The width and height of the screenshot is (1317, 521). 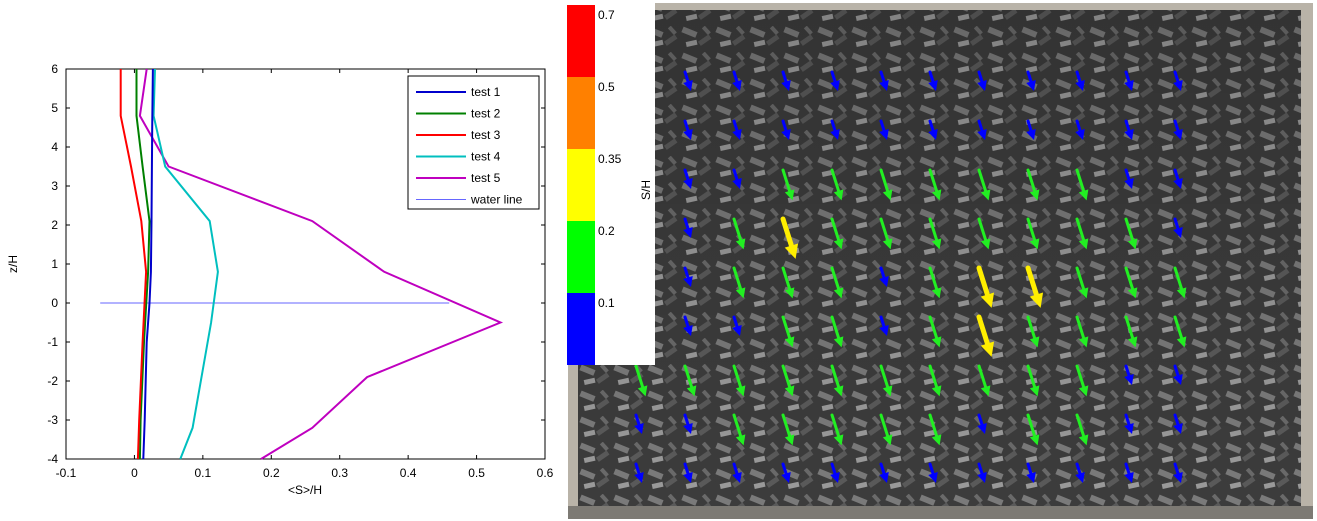 What do you see at coordinates (271, 473) in the screenshot?
I see `x-tick-label: 0.2` at bounding box center [271, 473].